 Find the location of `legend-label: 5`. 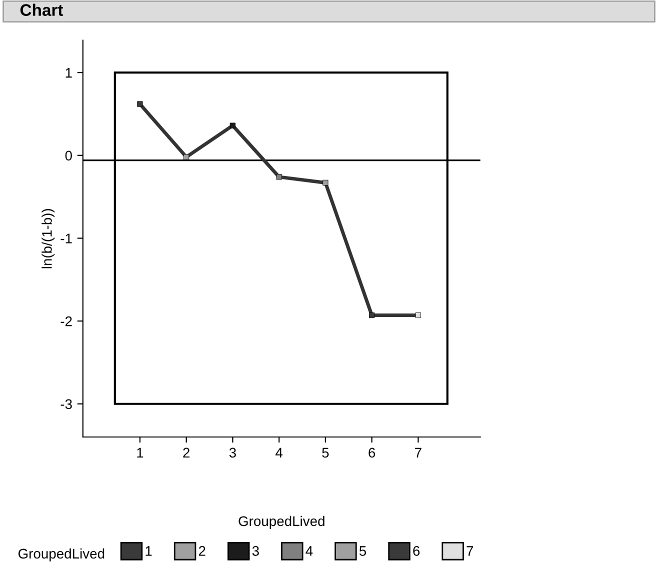

legend-label: 5 is located at coordinates (362, 551).